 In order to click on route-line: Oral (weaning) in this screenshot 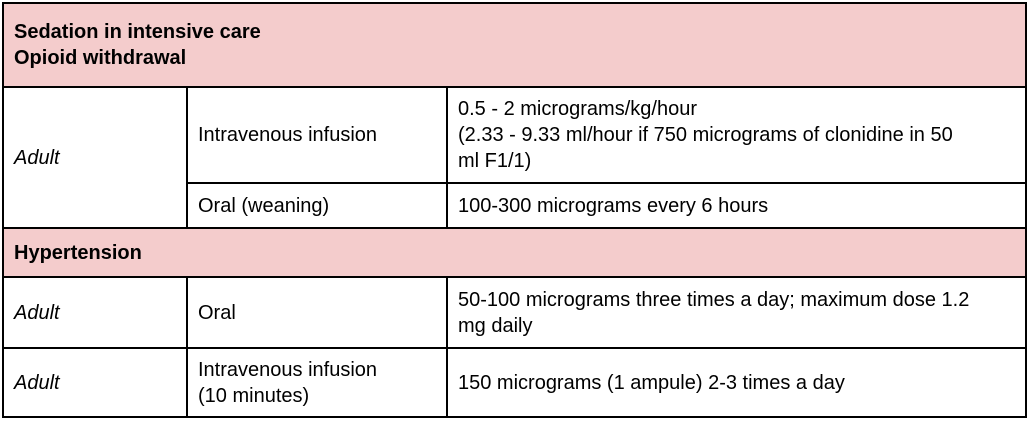, I will do `click(264, 205)`.